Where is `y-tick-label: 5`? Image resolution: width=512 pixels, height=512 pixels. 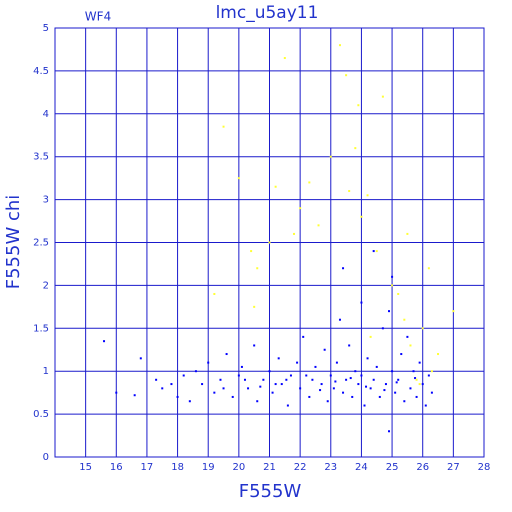 y-tick-label: 5 is located at coordinates (46, 28).